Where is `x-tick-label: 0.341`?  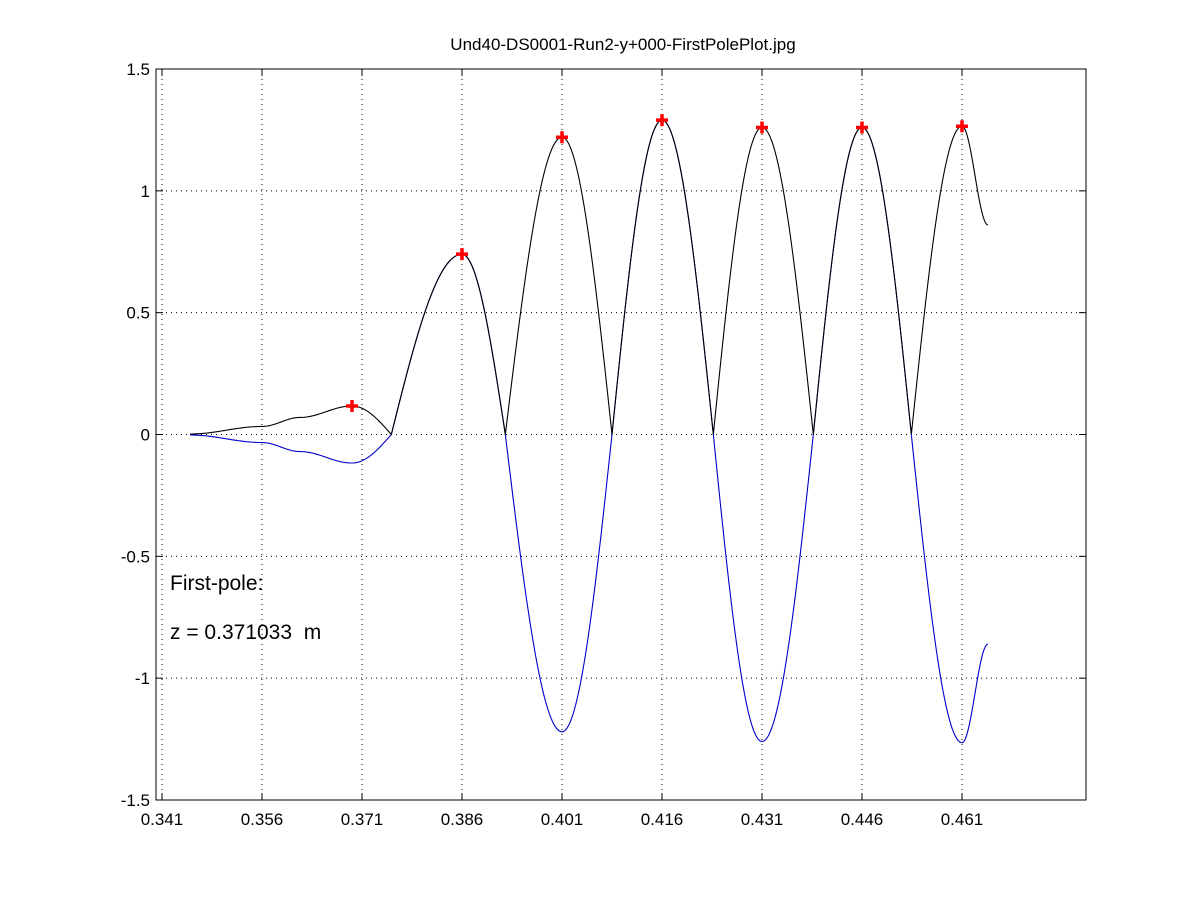 x-tick-label: 0.341 is located at coordinates (162, 819).